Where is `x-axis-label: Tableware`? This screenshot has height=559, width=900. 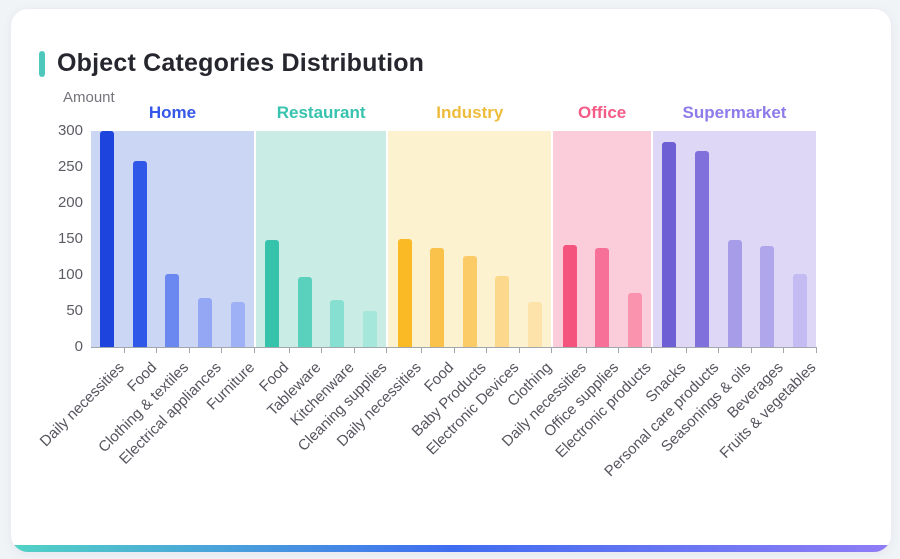
x-axis-label: Tableware is located at coordinates (294, 389).